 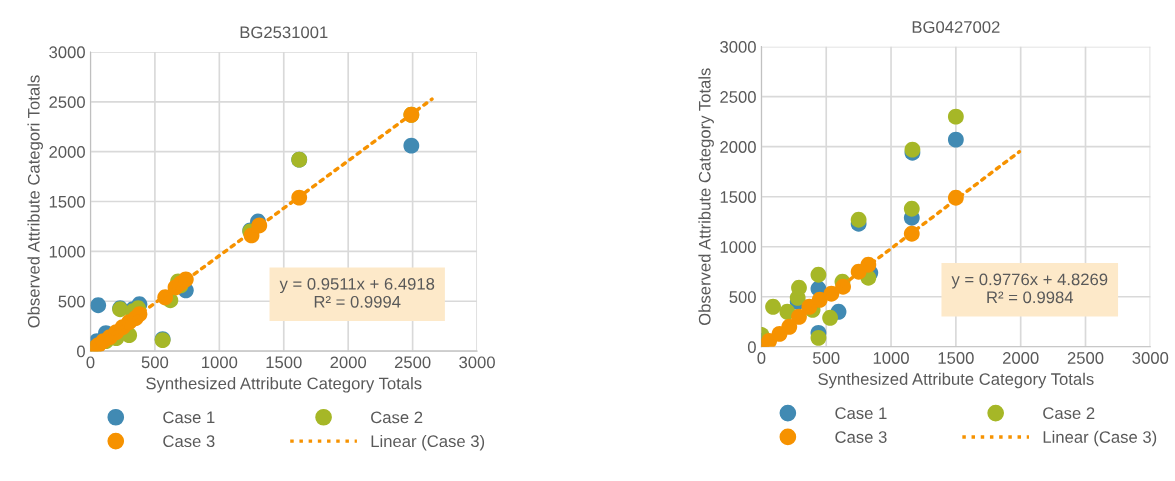 I want to click on y-axis-title: Observed Attribute Category Totals, so click(x=706, y=197).